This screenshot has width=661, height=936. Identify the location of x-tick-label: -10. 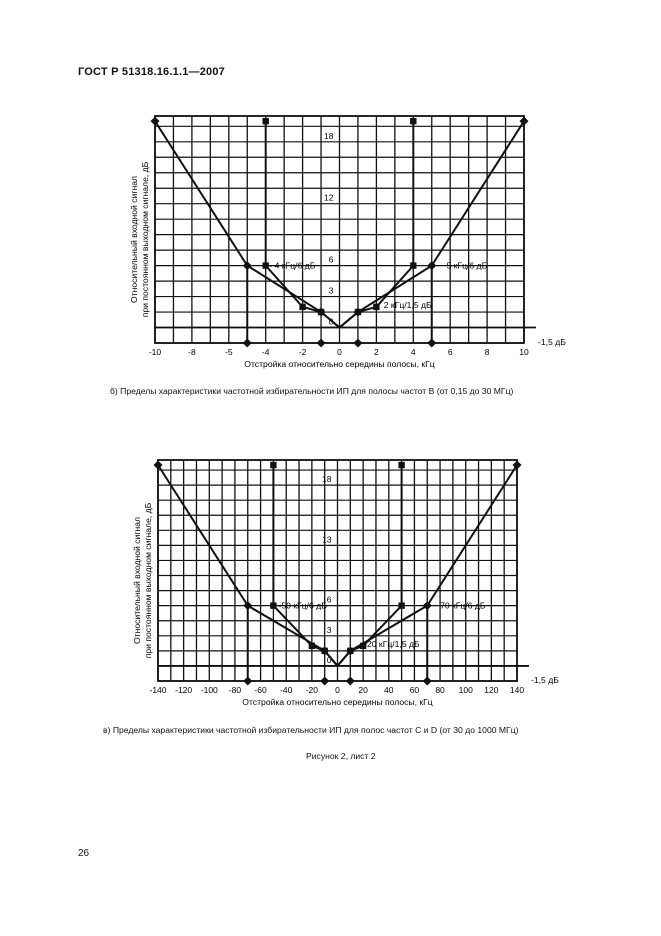
(155, 352).